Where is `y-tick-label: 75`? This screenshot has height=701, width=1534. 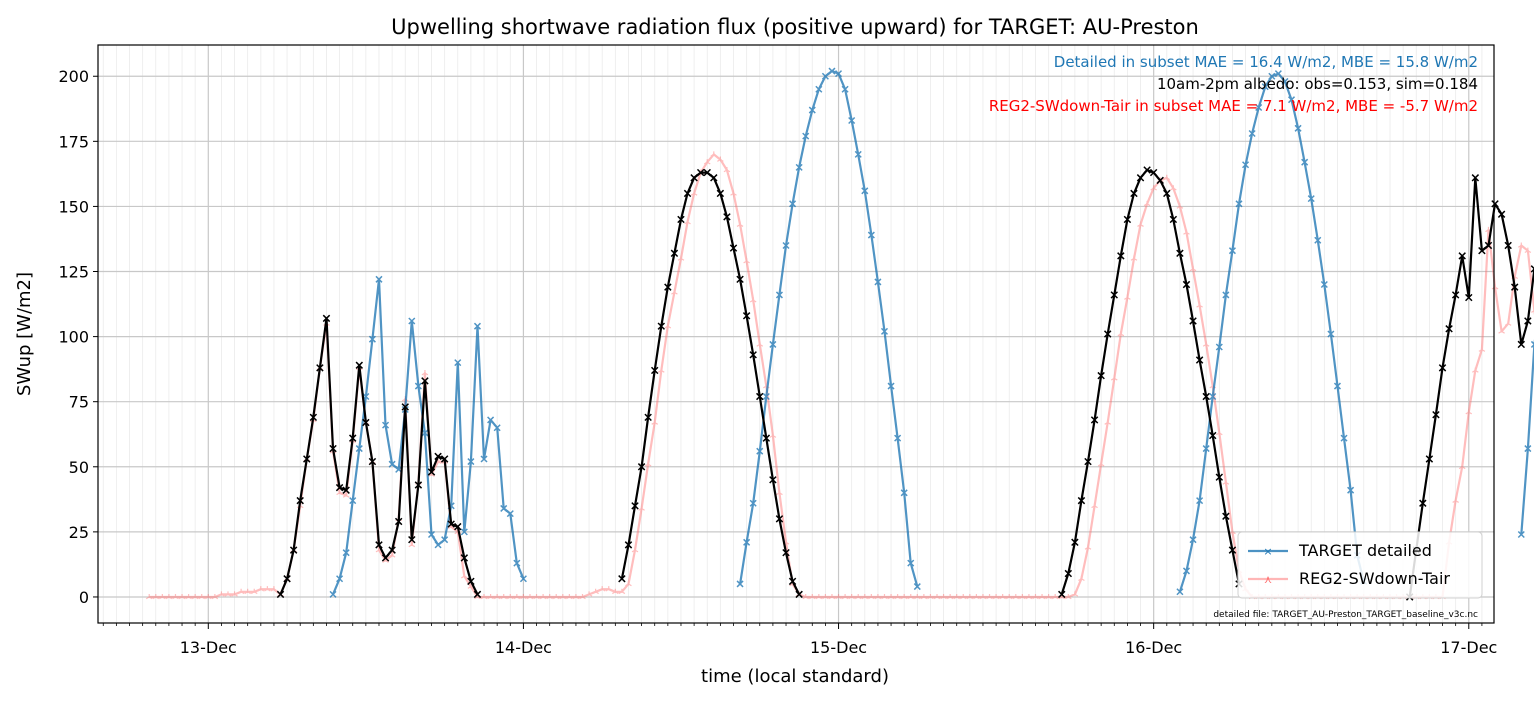
y-tick-label: 75 is located at coordinates (79, 402).